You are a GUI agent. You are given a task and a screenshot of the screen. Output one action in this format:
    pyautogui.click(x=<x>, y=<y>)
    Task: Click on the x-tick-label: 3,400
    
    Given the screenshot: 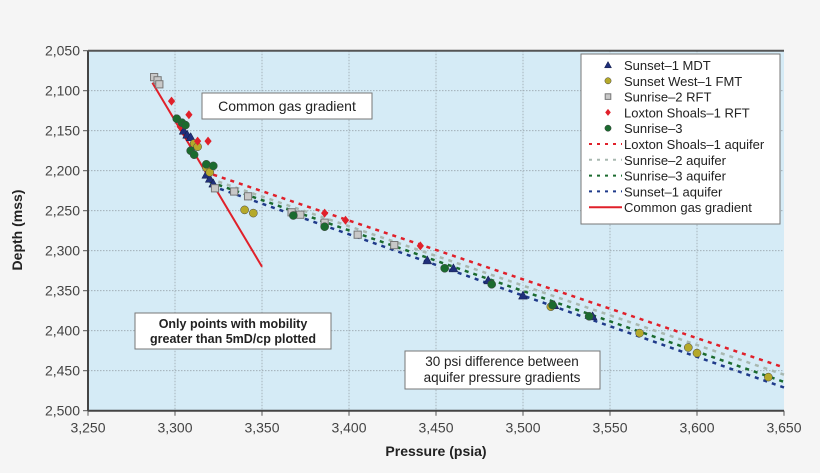 What is the action you would take?
    pyautogui.click(x=348, y=428)
    